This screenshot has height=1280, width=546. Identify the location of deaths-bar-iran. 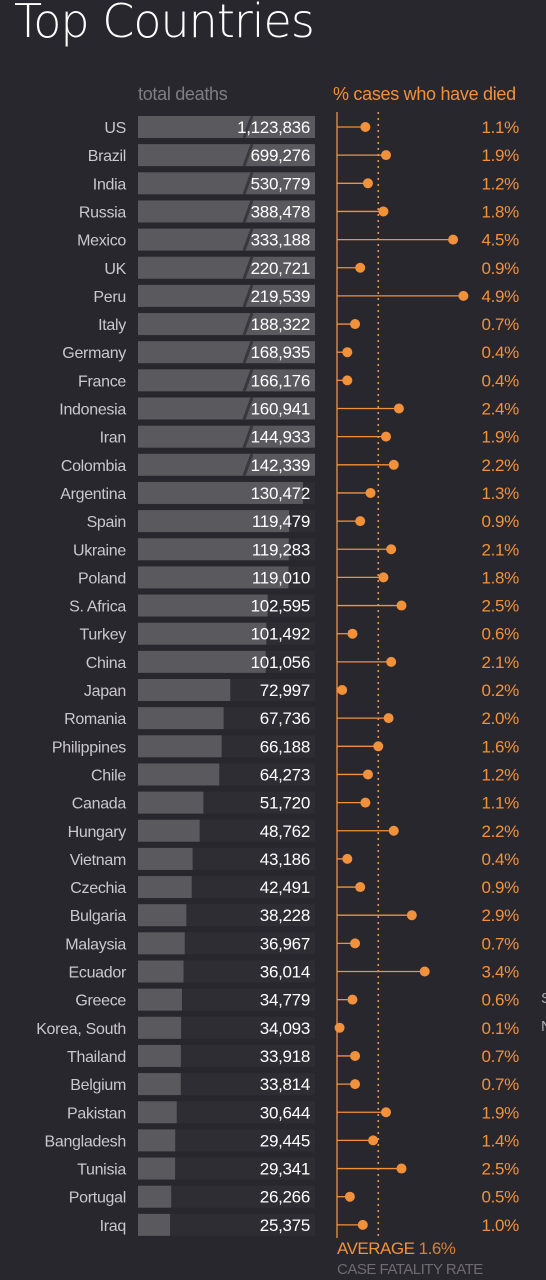
(226, 436).